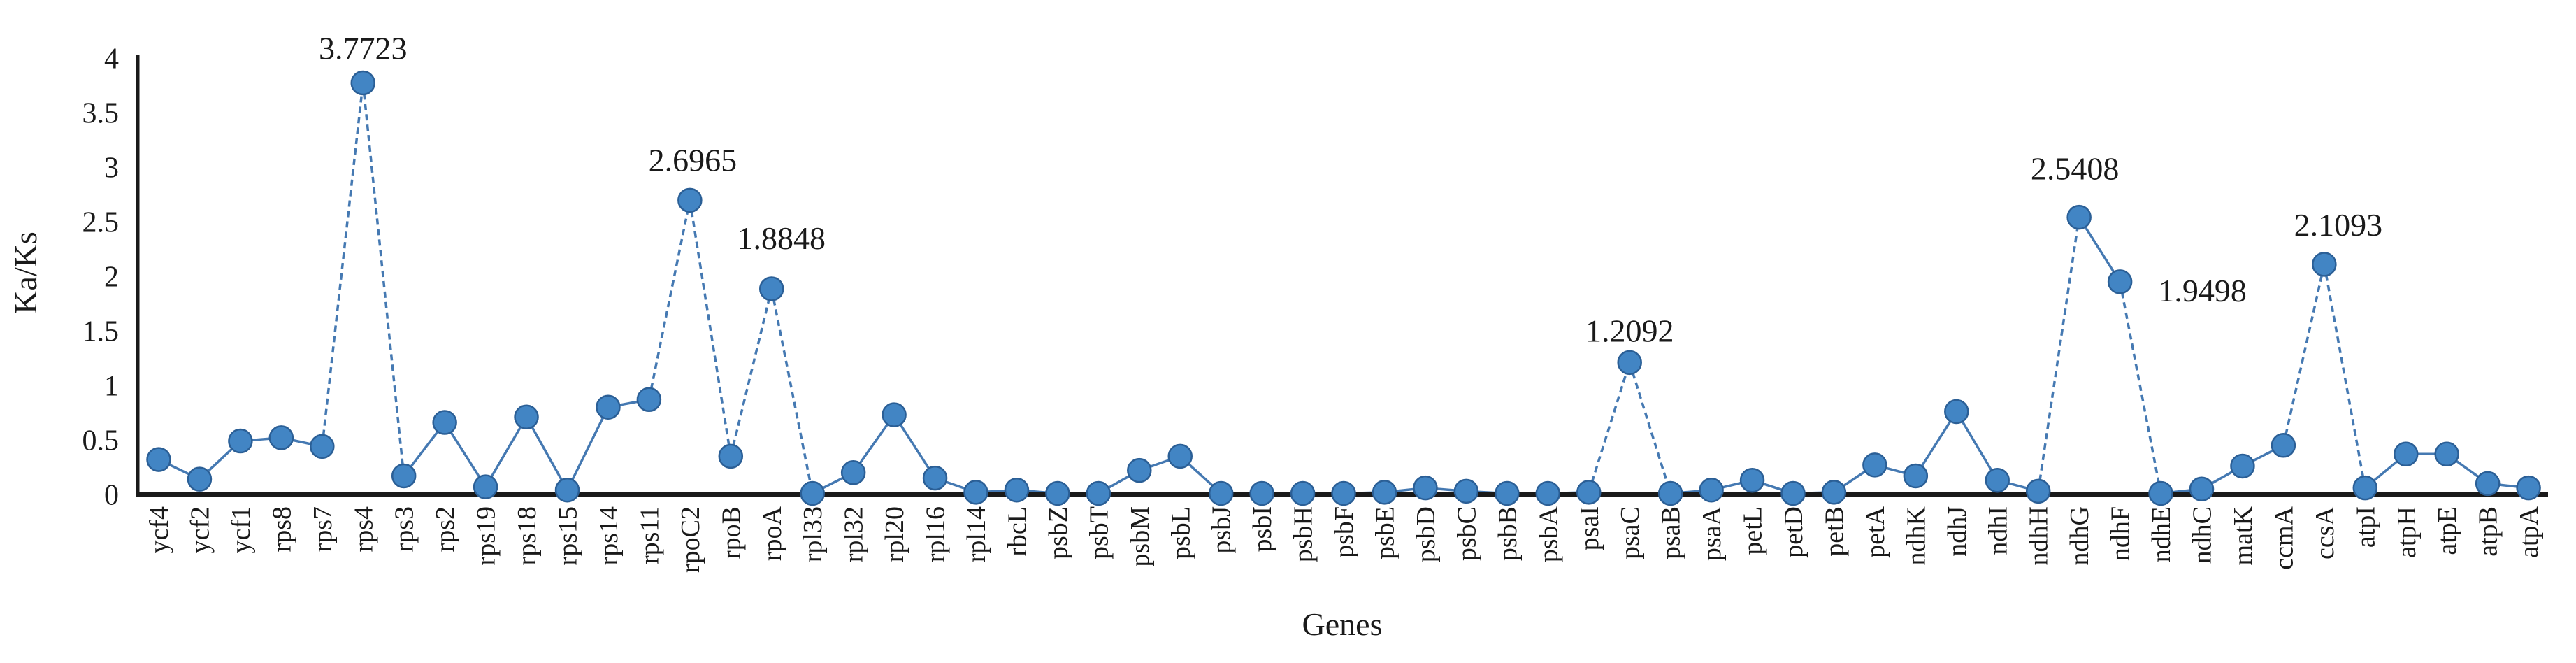 The width and height of the screenshot is (2576, 663). Describe the element at coordinates (1342, 624) in the screenshot. I see `x-axis-title: Genes` at that location.